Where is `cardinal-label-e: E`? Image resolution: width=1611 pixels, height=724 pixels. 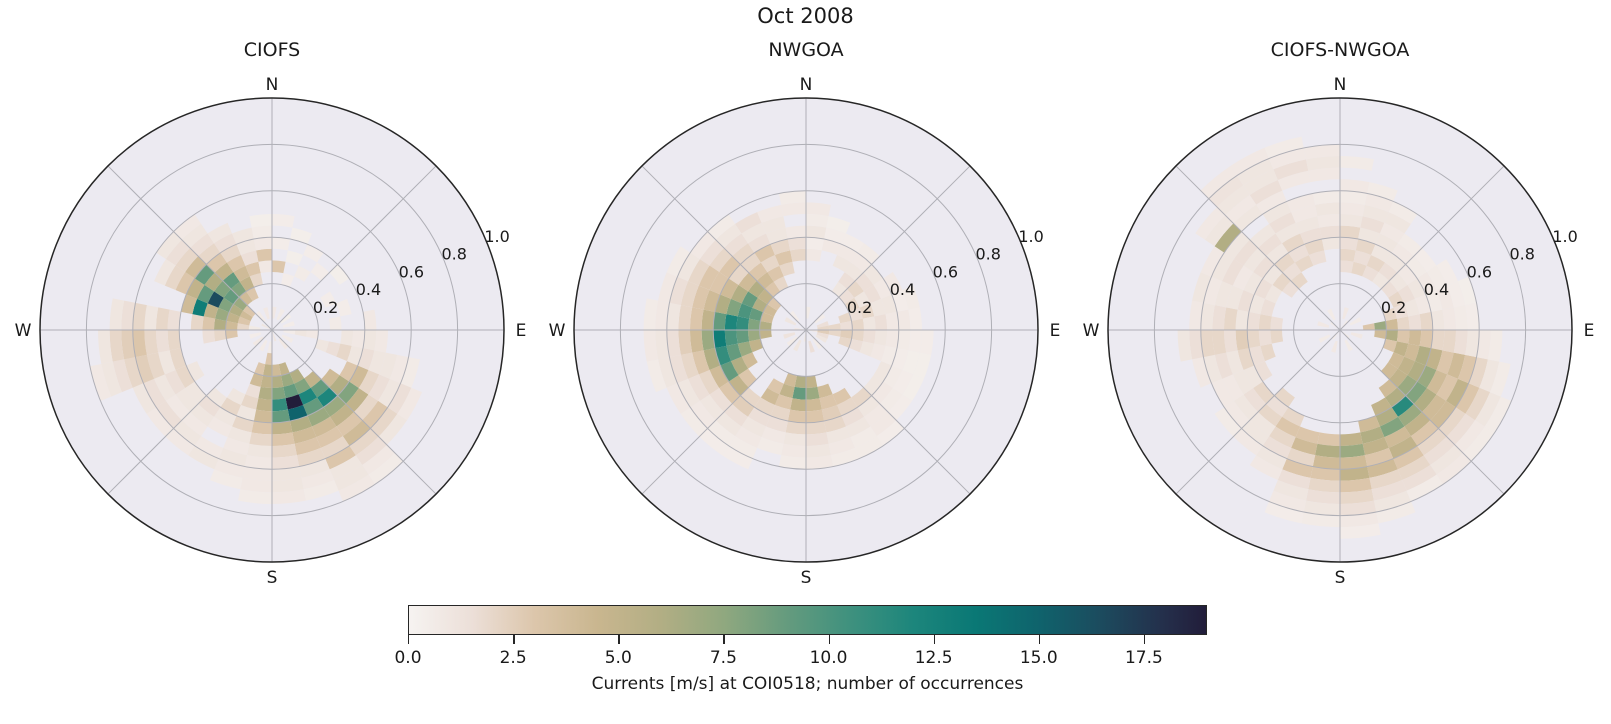 cardinal-label-e: E is located at coordinates (1589, 331).